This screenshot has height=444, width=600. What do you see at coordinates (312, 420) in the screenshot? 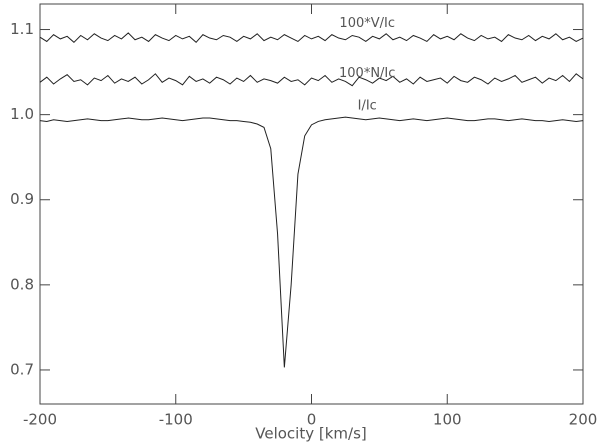
I see `x-tick-label: 0` at bounding box center [312, 420].